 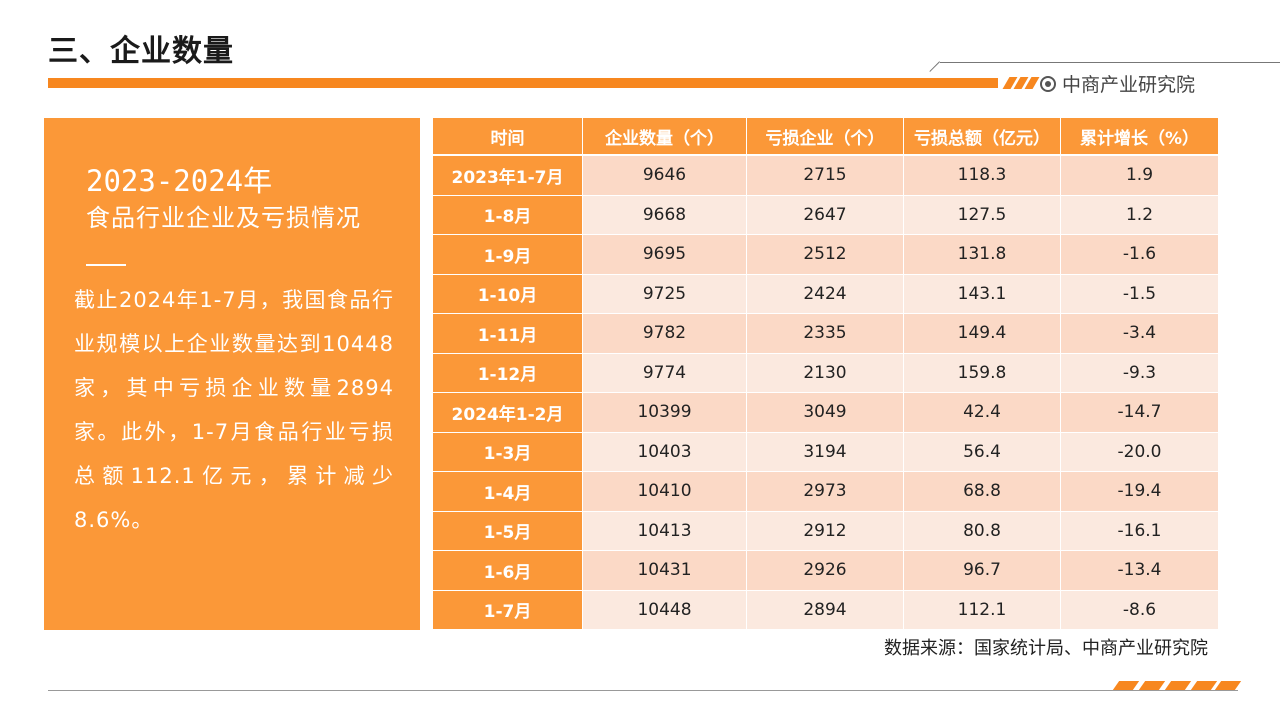 I want to click on cell-loss-enterprises: 2335, so click(x=825, y=334).